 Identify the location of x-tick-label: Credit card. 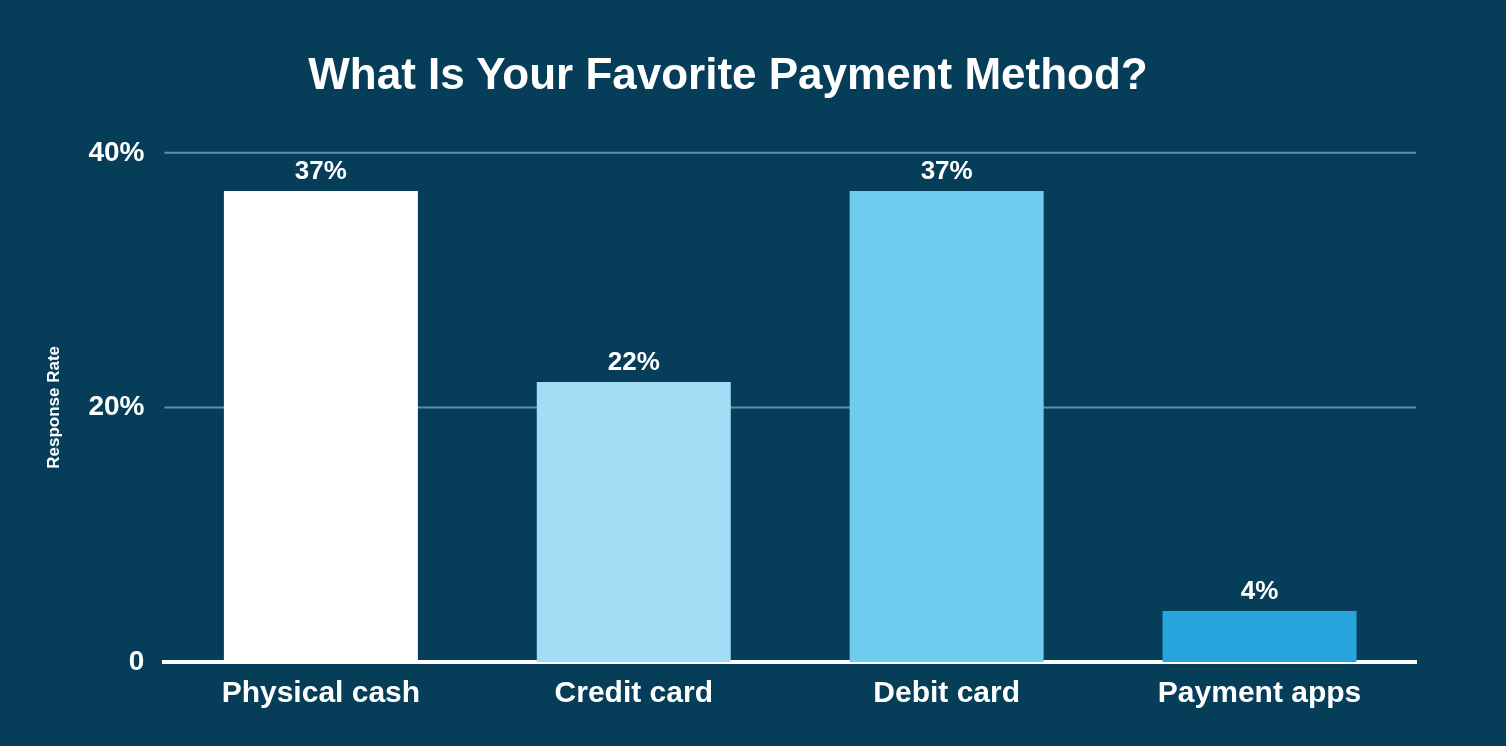
(633, 692).